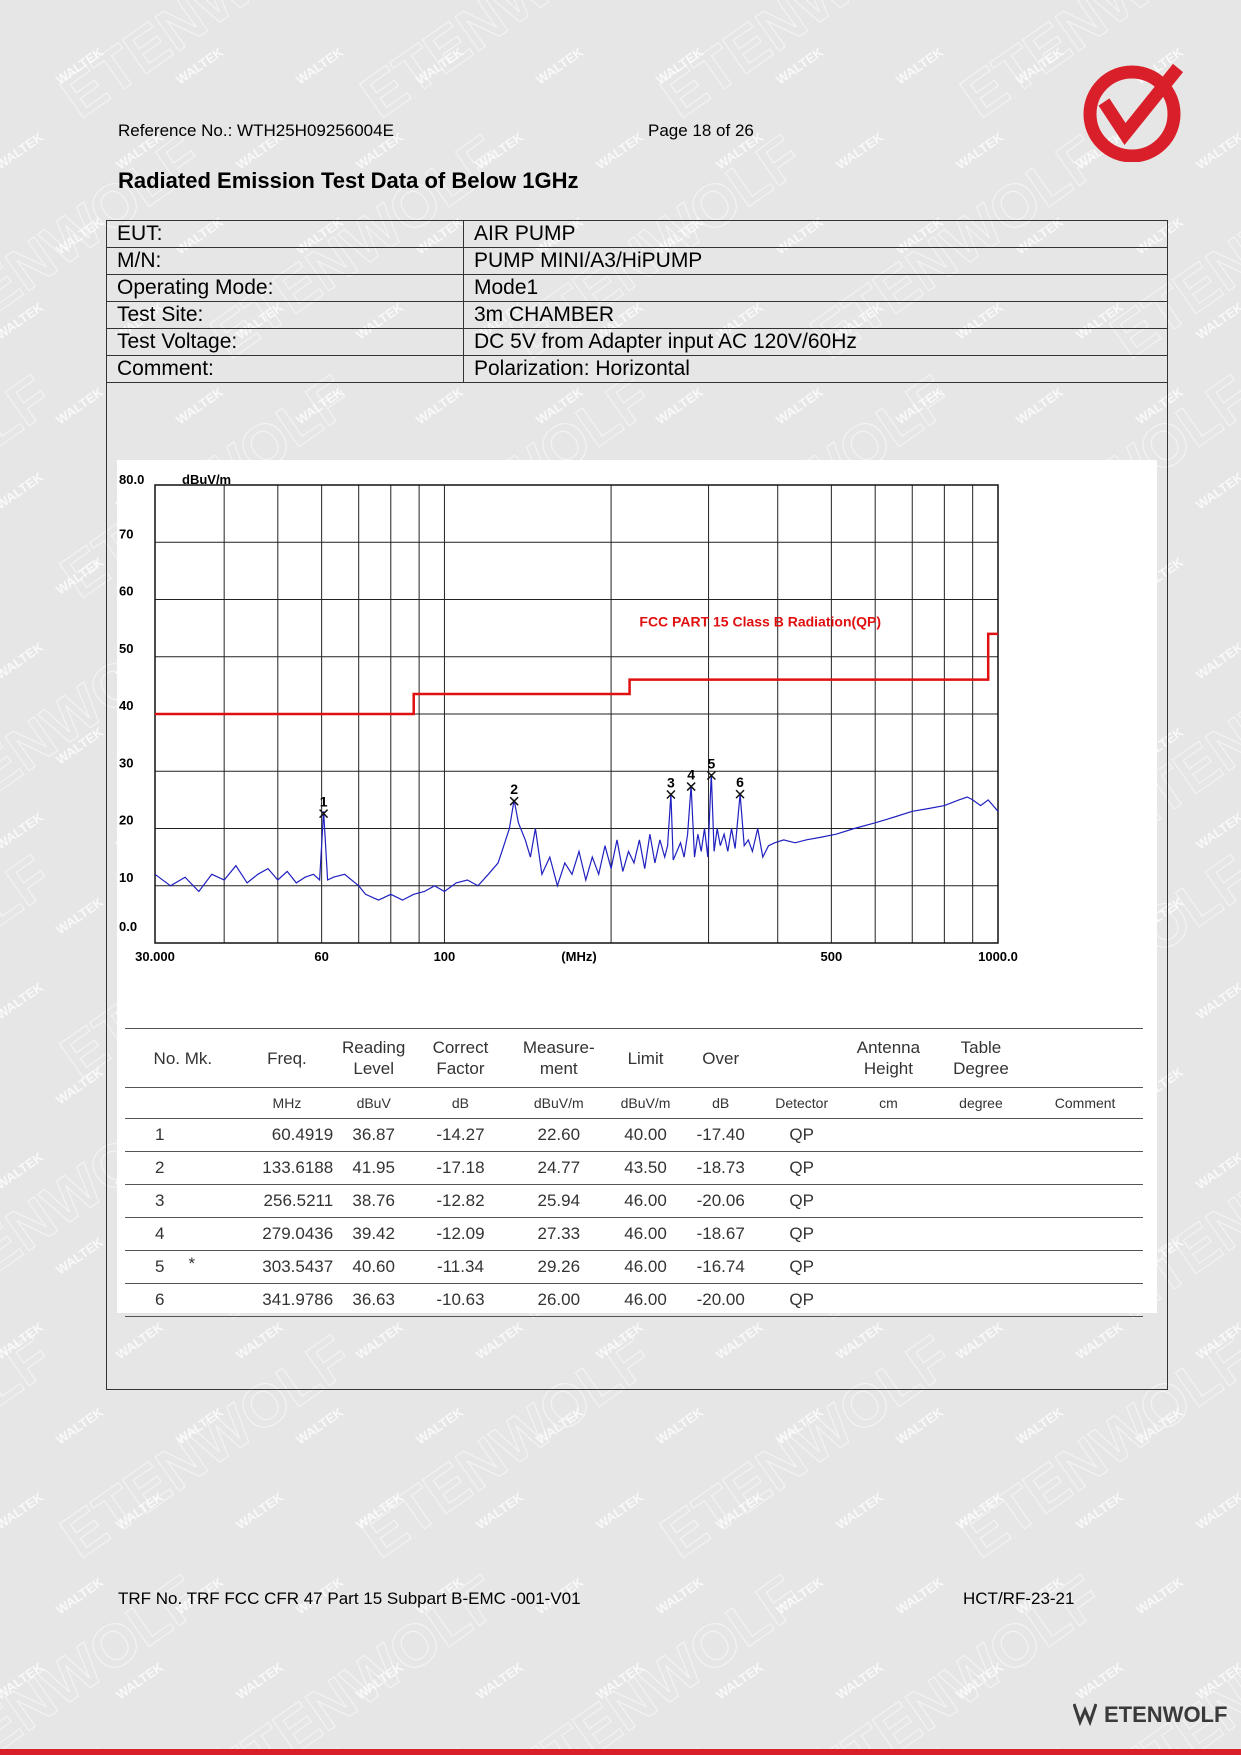  Describe the element at coordinates (183, 1168) in the screenshot. I see `row-number-cell: 2` at that location.